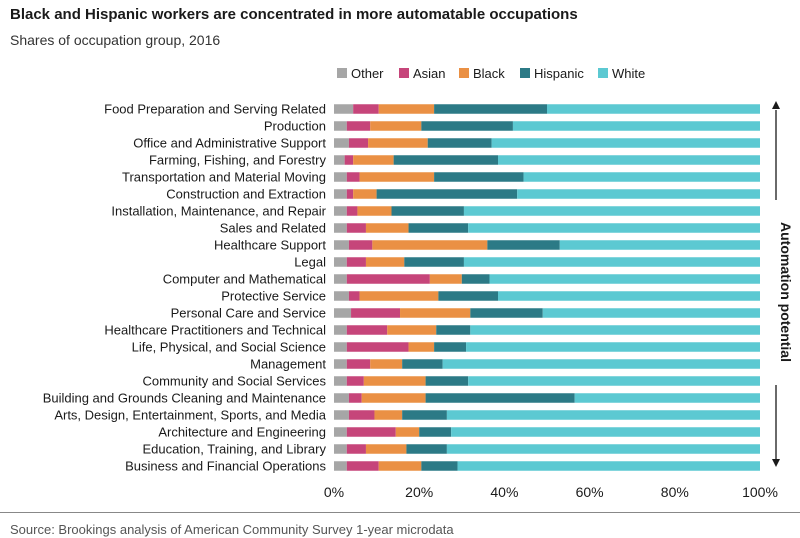 The width and height of the screenshot is (800, 538). Describe the element at coordinates (404, 73) in the screenshot. I see `legend-swatch-asian` at that location.